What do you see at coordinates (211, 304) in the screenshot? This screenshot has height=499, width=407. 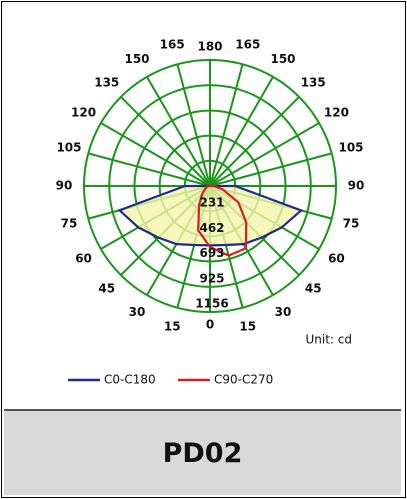 I see `r-tick-label: 1156` at bounding box center [211, 304].